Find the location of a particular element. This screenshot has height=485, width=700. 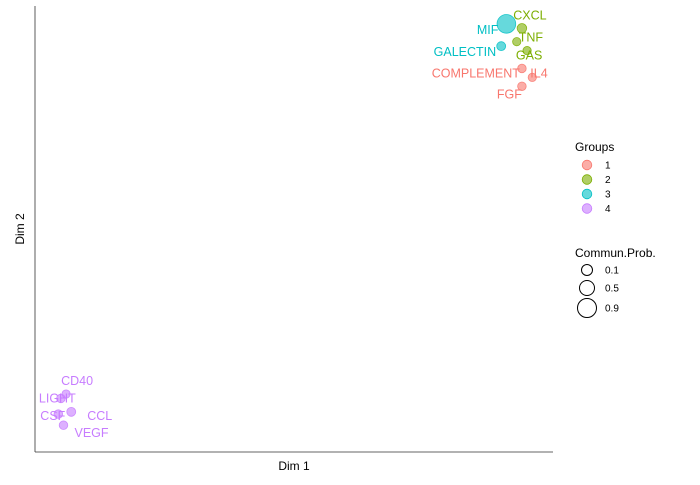

point-light is located at coordinates (61, 398).